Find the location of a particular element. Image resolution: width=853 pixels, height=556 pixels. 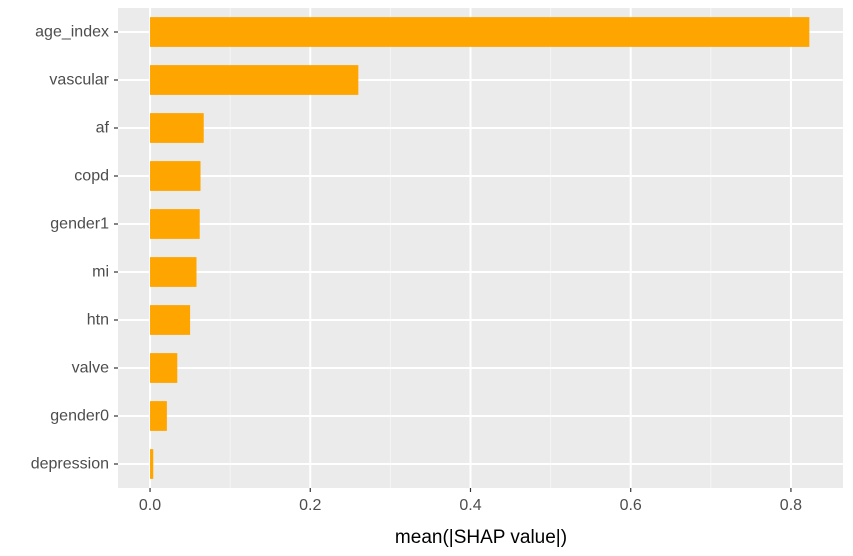

y-tick-label: gender0 is located at coordinates (79, 416).